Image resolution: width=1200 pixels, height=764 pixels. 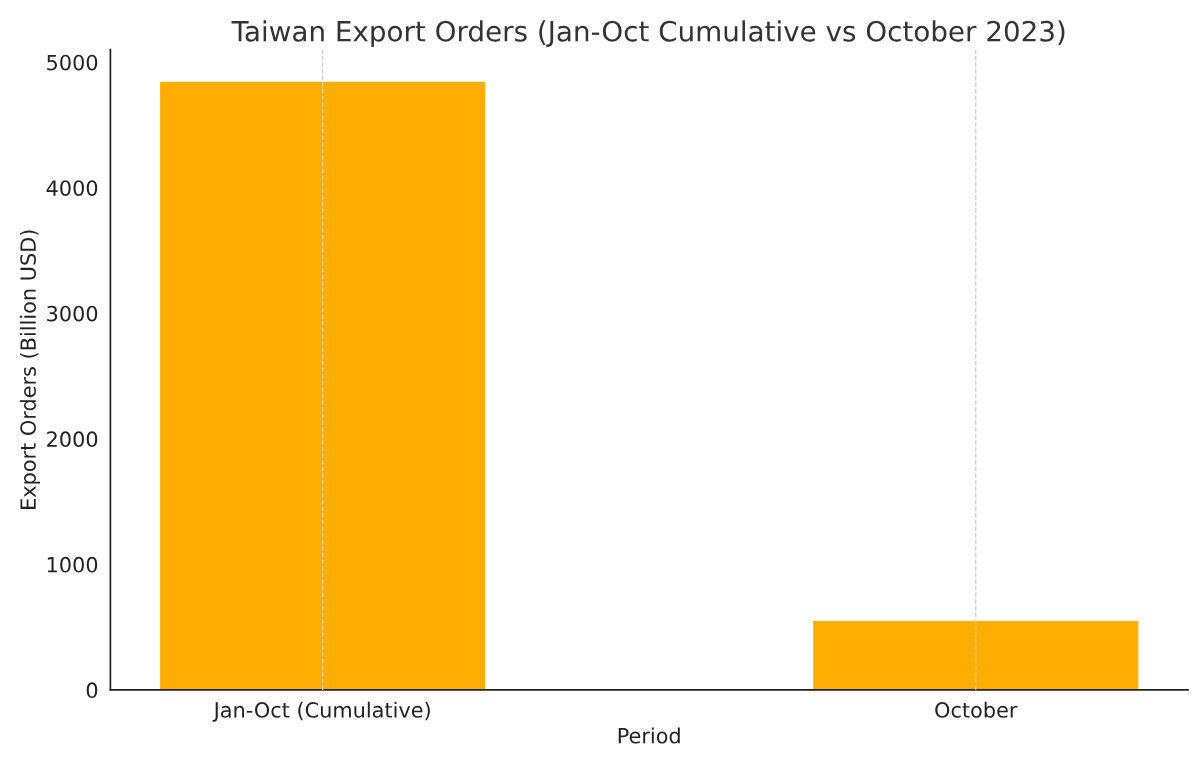 What do you see at coordinates (72, 439) in the screenshot?
I see `y-tick-label: 2000` at bounding box center [72, 439].